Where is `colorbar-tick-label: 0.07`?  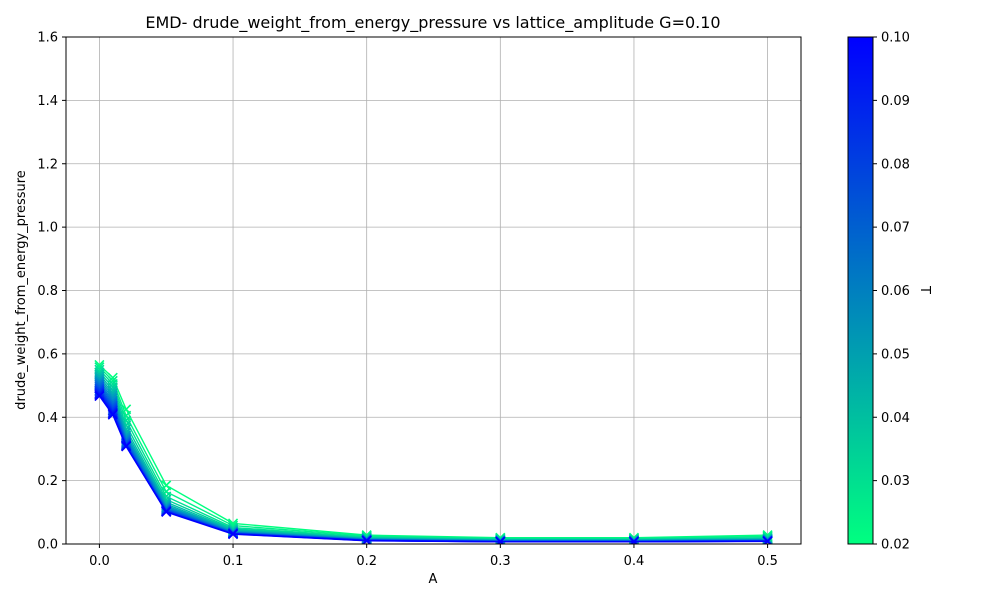 colorbar-tick-label: 0.07 is located at coordinates (895, 228).